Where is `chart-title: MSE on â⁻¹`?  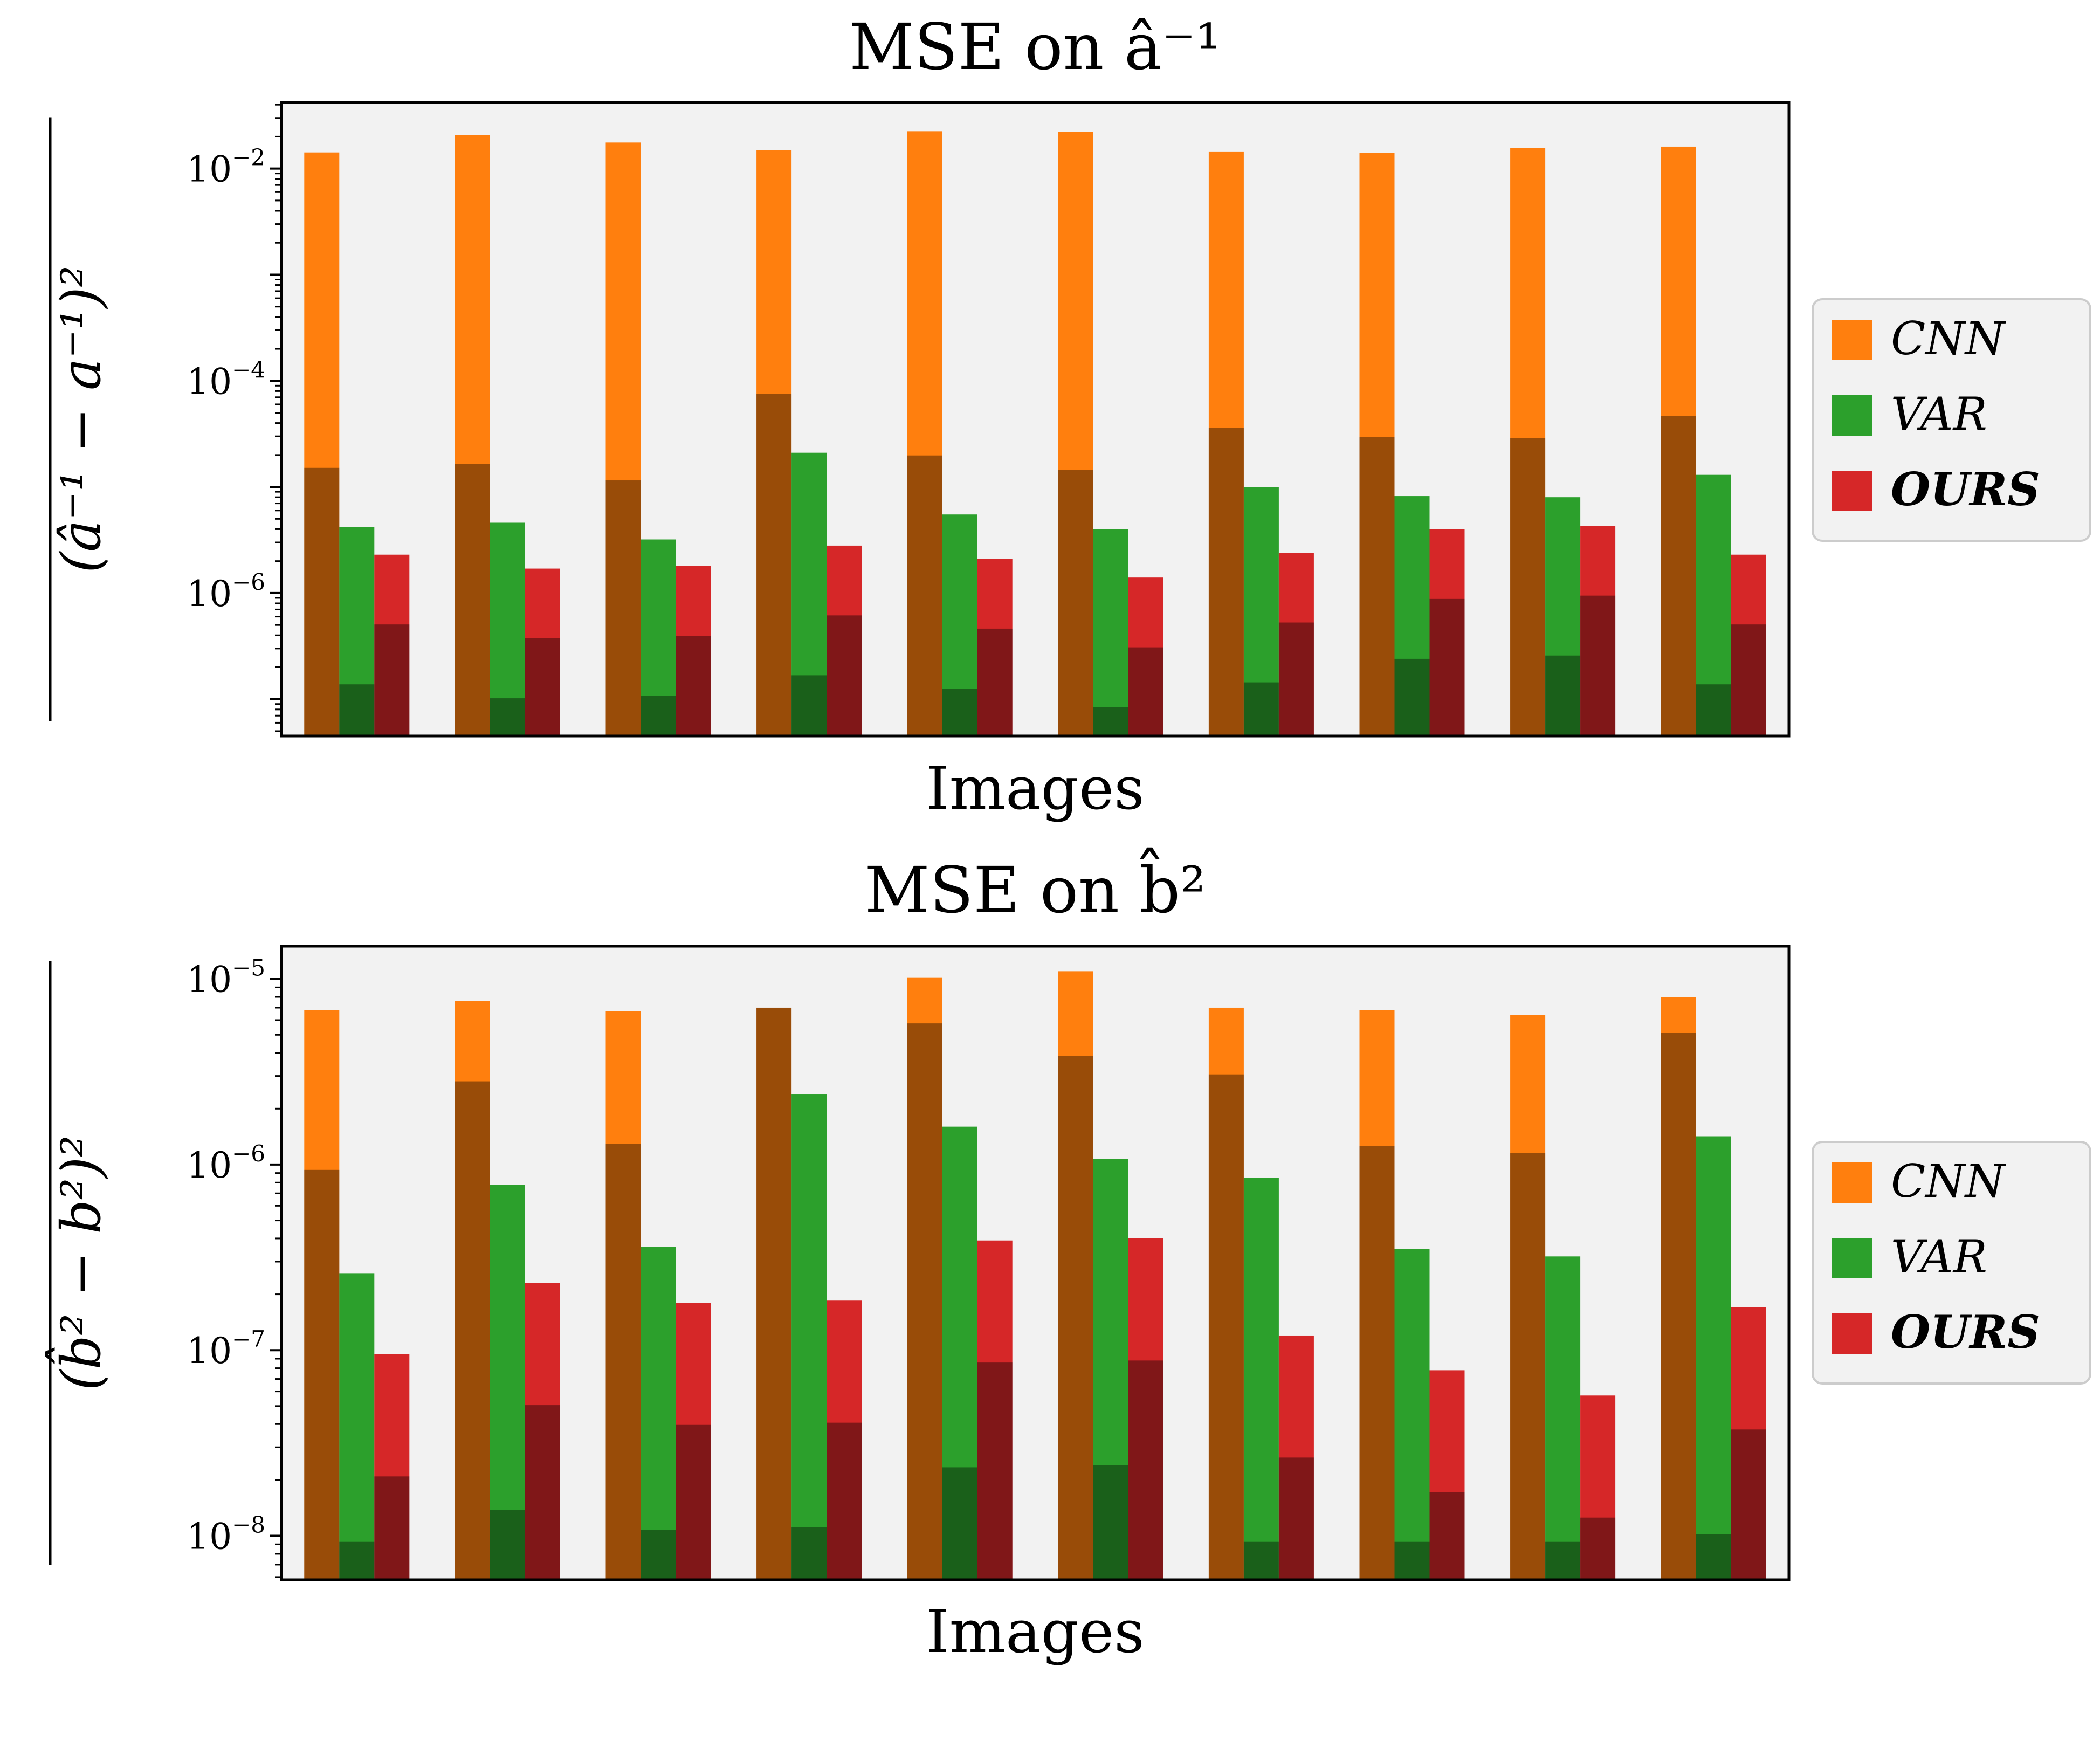
chart-title: MSE on â⁻¹ is located at coordinates (1035, 47).